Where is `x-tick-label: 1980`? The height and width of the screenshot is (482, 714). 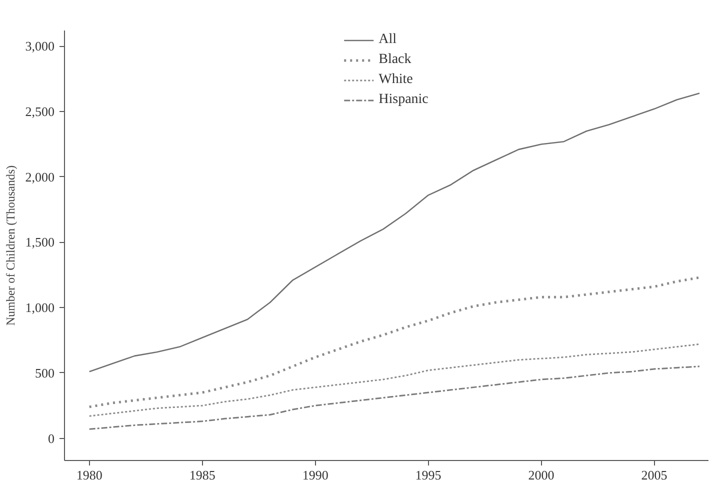
x-tick-label: 1980 is located at coordinates (89, 475).